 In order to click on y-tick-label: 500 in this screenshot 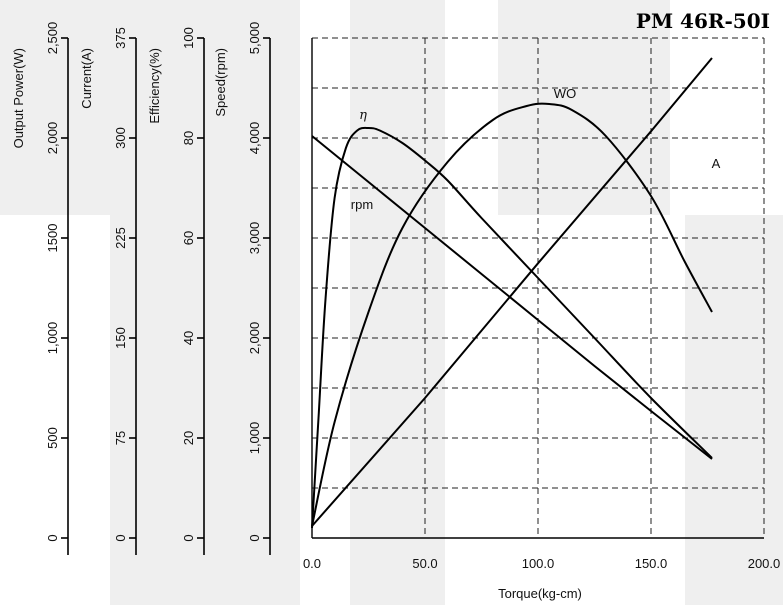, I will do `click(52, 438)`.